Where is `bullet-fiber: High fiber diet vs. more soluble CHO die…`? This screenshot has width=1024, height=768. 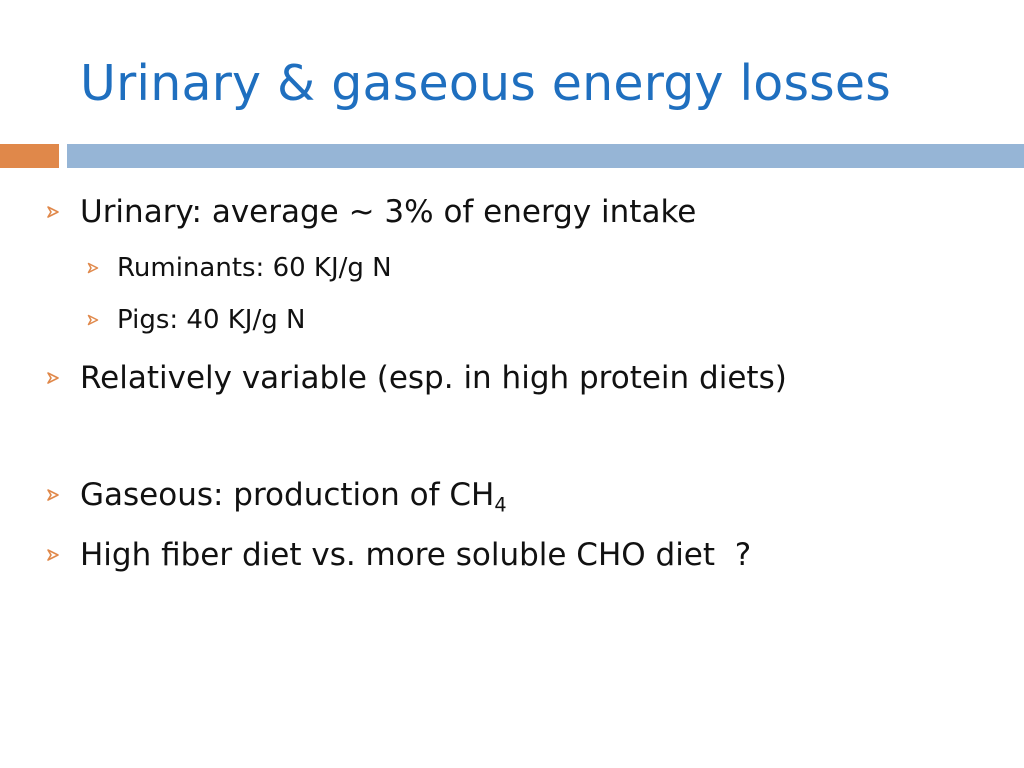 bullet-fiber: High fiber diet vs. more soluble CHO die… is located at coordinates (399, 555).